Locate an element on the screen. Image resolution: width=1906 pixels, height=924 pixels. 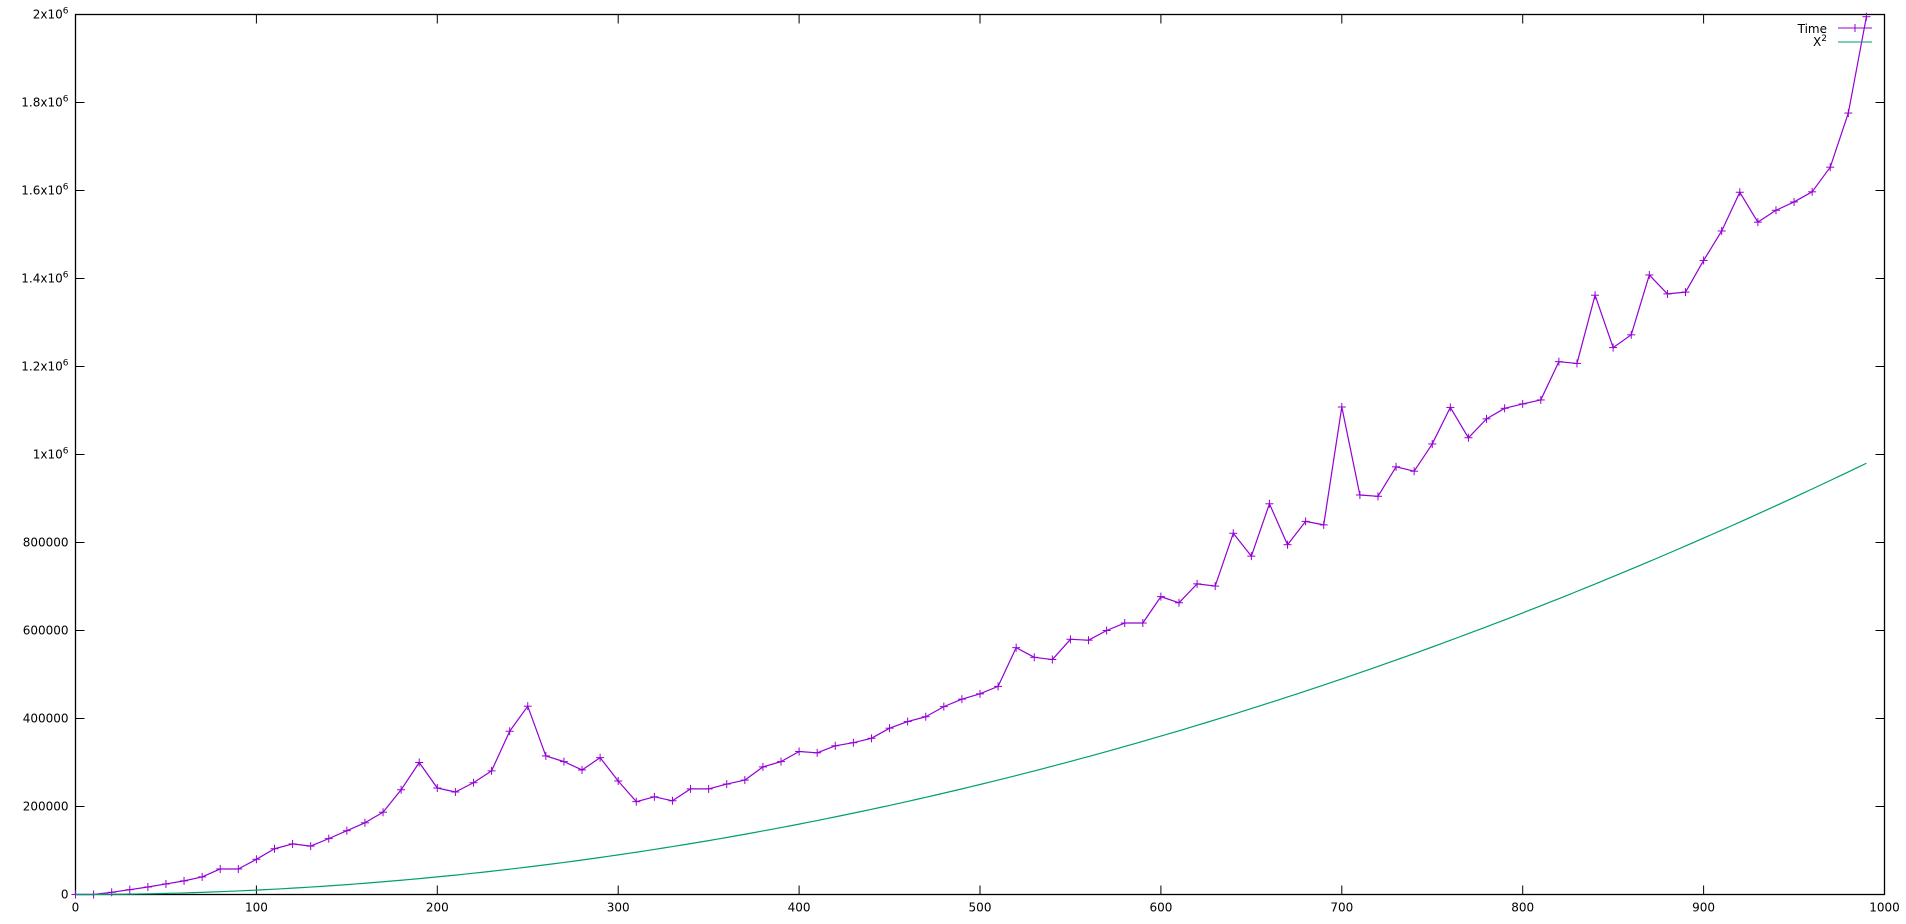
legend-label-x2: X2 is located at coordinates (1820, 41).